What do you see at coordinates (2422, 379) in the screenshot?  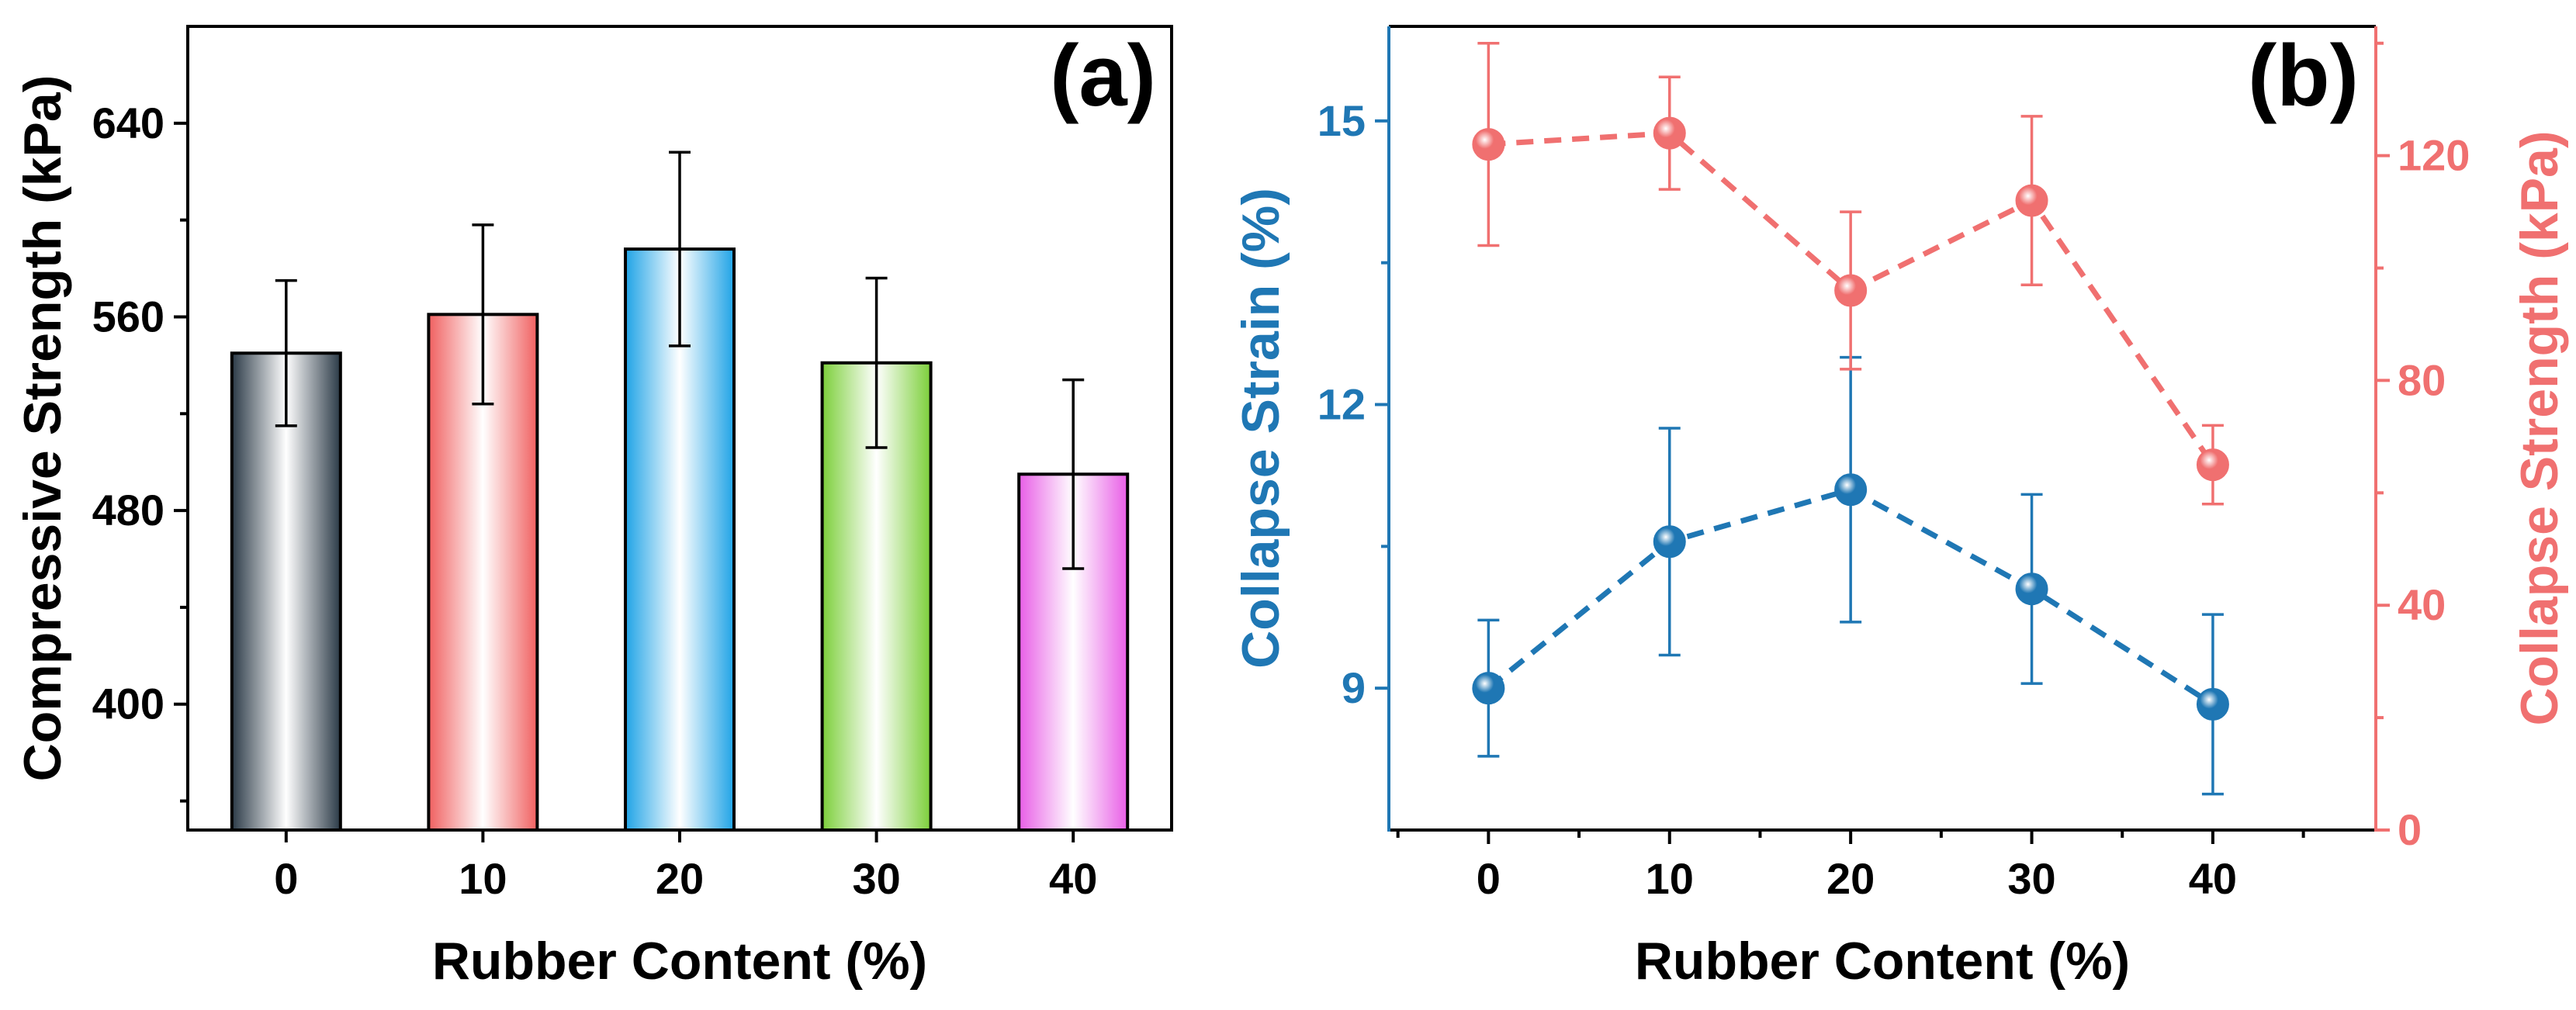 I see `y-right-tick-label: 80` at bounding box center [2422, 379].